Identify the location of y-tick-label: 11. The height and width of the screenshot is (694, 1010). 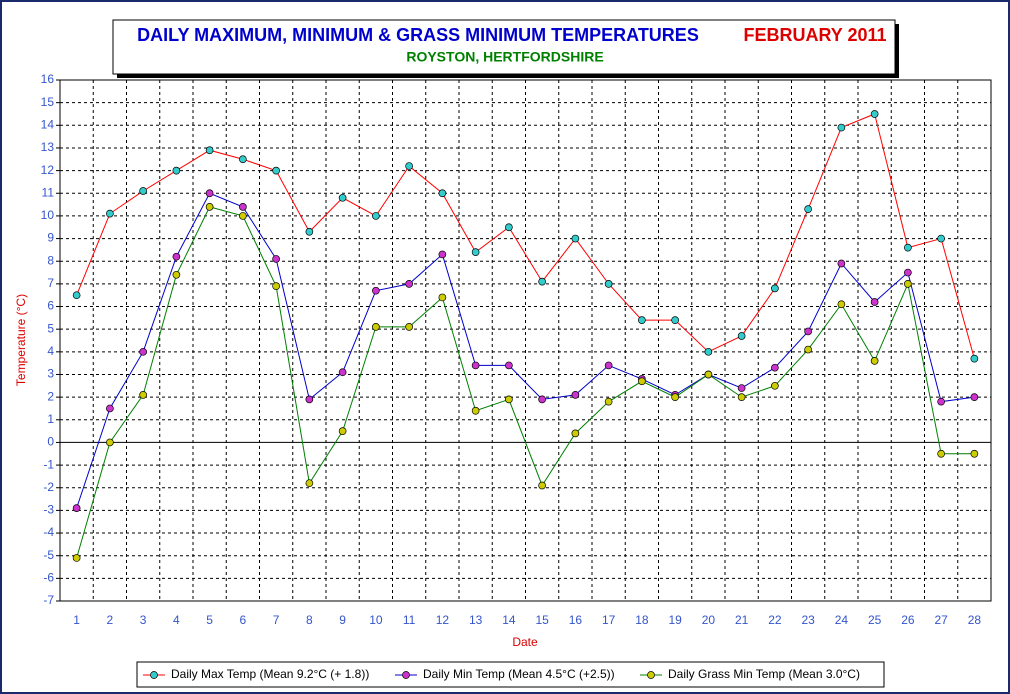
(48, 192).